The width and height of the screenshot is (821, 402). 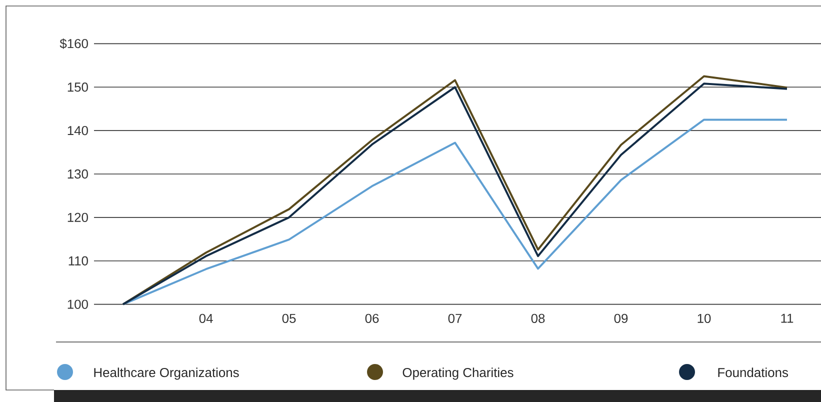 What do you see at coordinates (78, 131) in the screenshot?
I see `y-tick-label: 140` at bounding box center [78, 131].